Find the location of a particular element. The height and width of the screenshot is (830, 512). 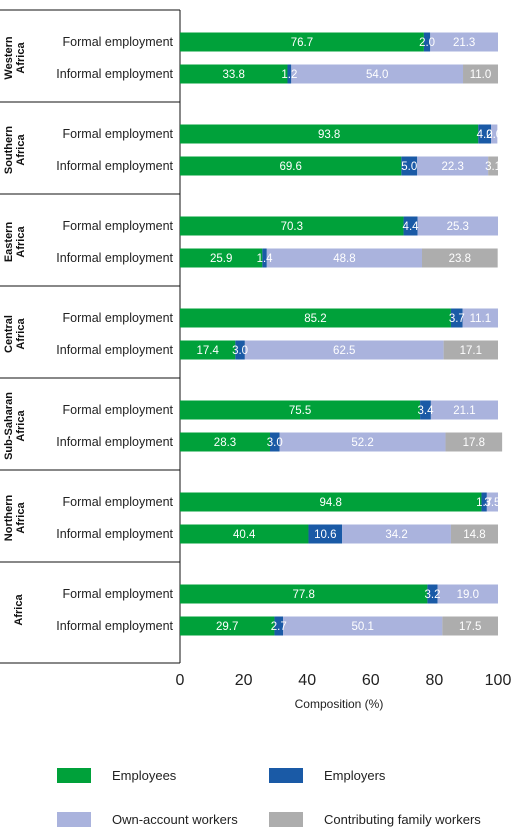

group-label-line: Western is located at coordinates (9, 57).